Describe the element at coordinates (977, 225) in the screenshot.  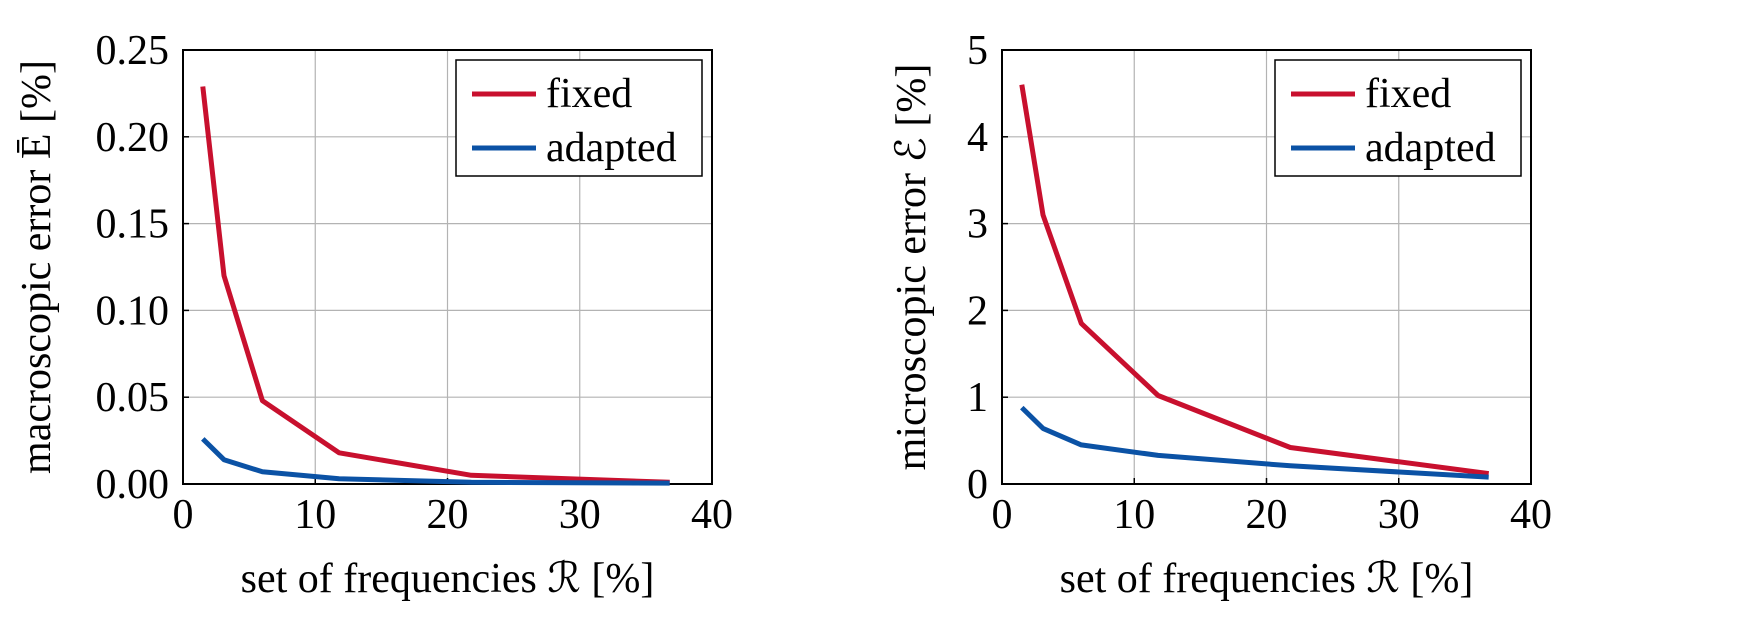
I see `y-tick-label: 3` at that location.